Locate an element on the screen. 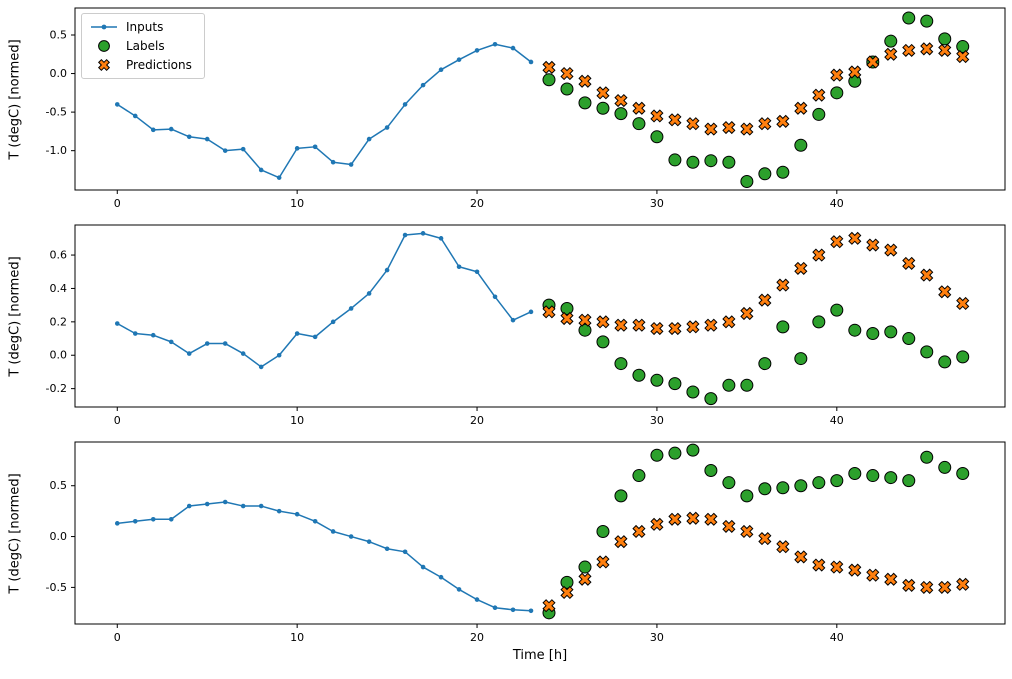  legend: Inputs Labels Predictions is located at coordinates (143, 46).